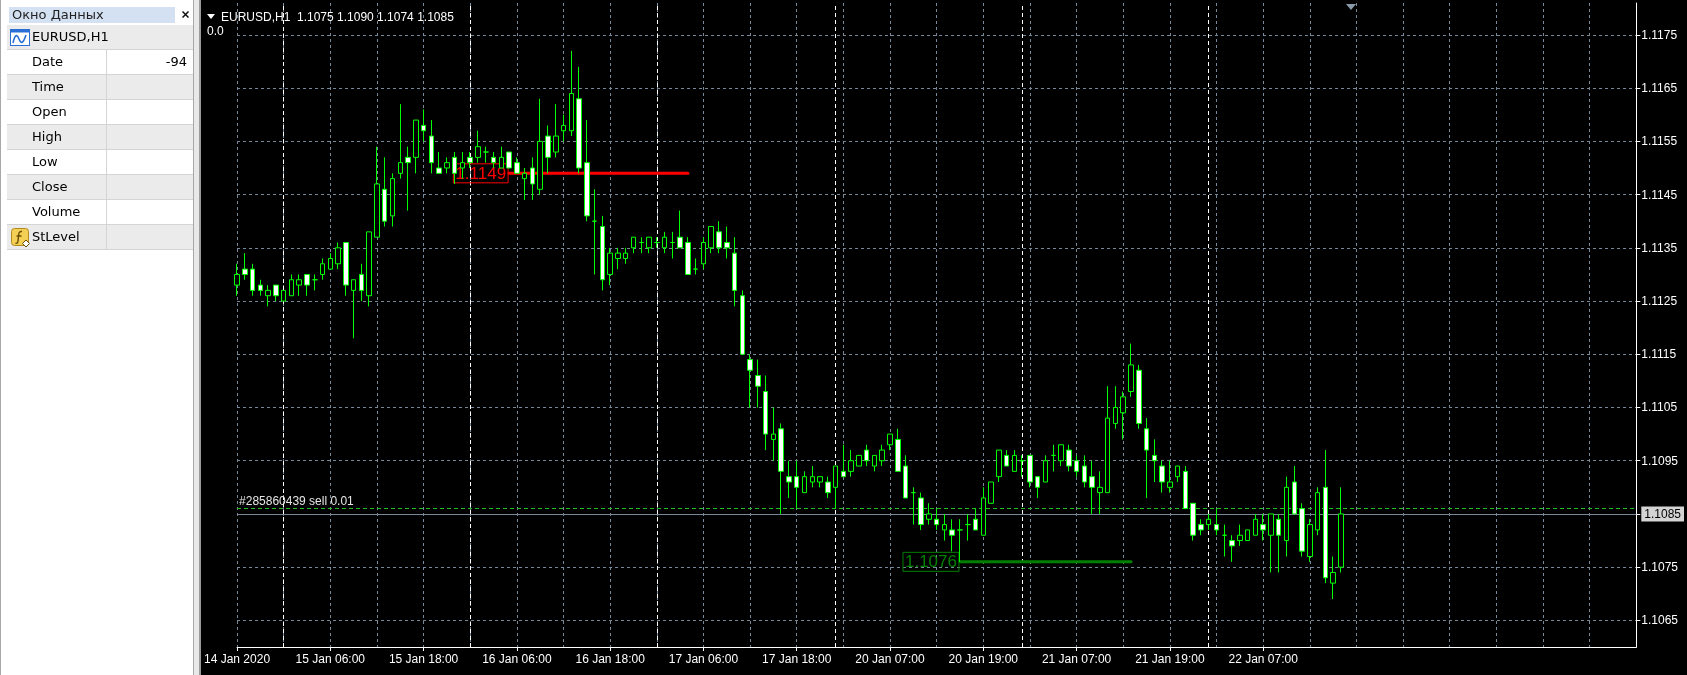 The image size is (1687, 675). I want to click on x-tick-label: 15 Jan 06:00, so click(330, 659).